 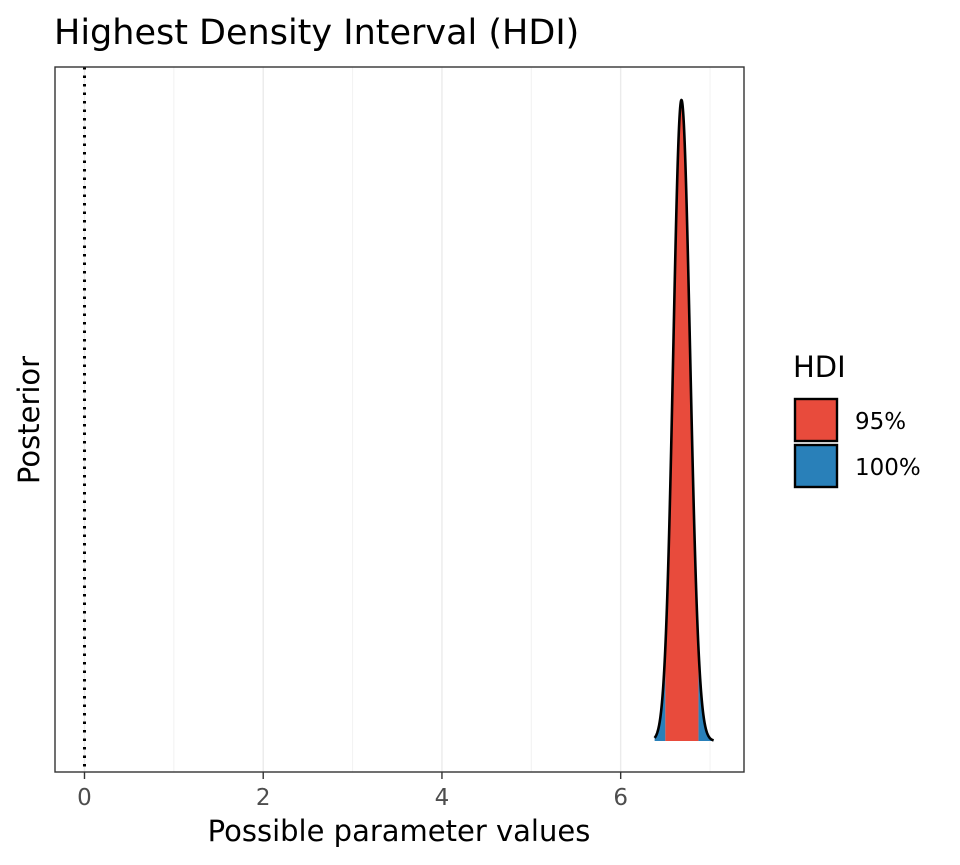 I want to click on y-axis-title: Posterior, so click(x=29, y=420).